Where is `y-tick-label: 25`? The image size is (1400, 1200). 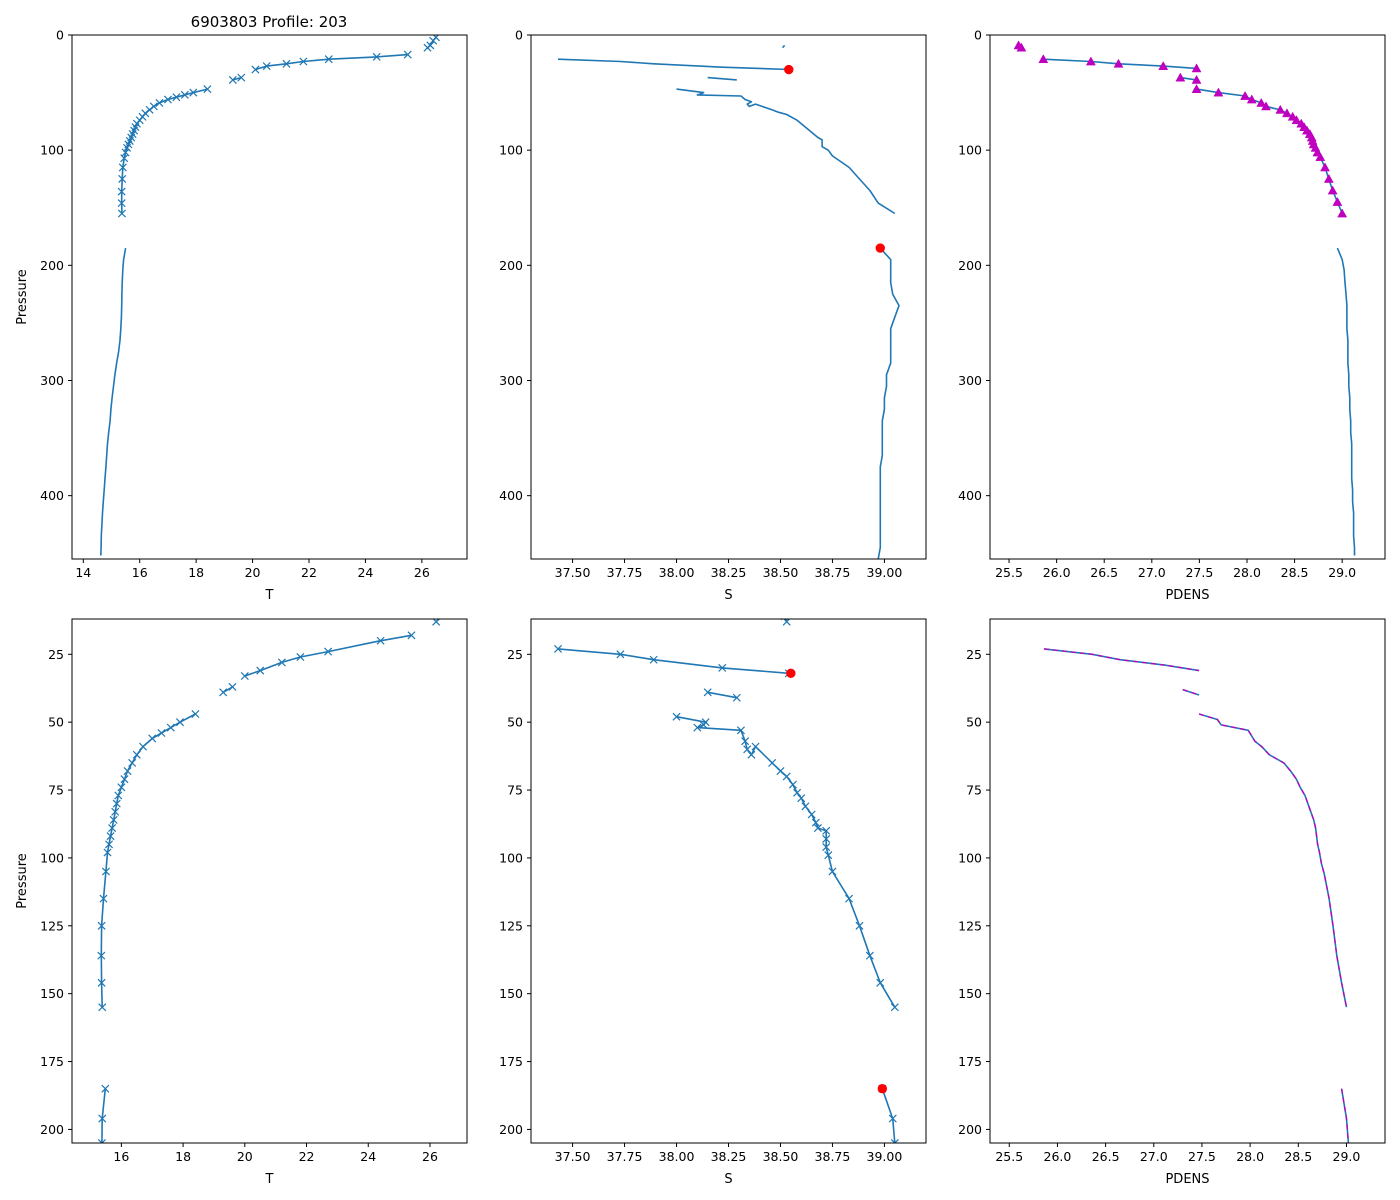 y-tick-label: 25 is located at coordinates (56, 654).